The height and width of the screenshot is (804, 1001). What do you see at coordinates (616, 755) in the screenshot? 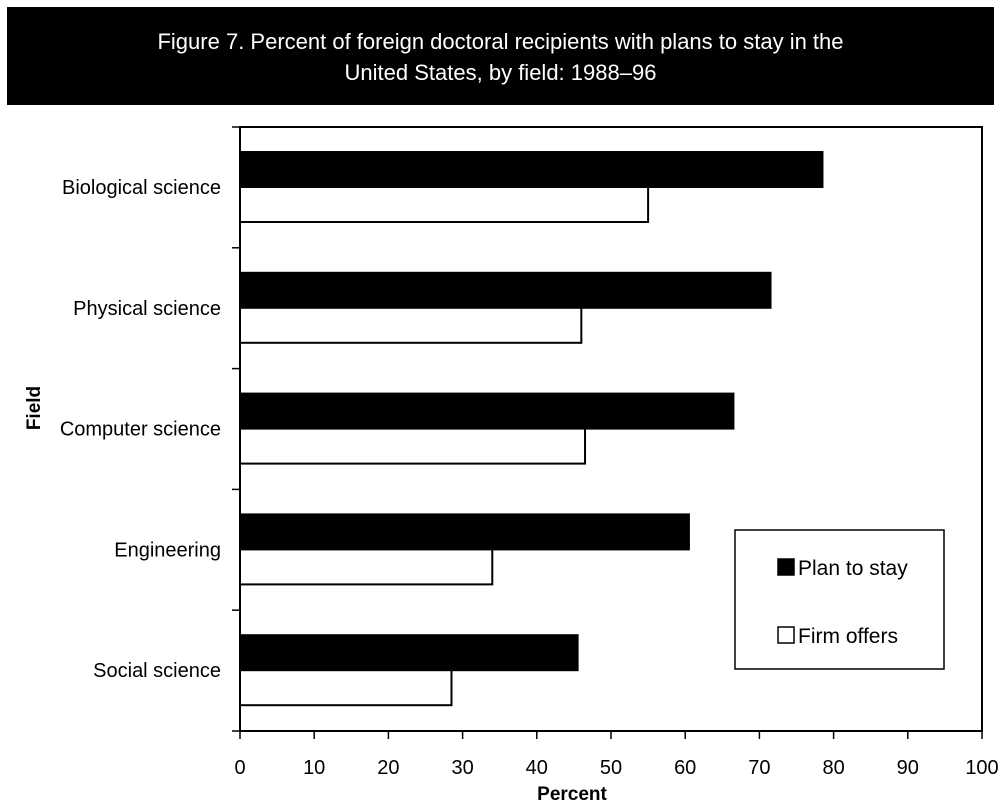
I see `x-ticks-group: 0 10 20 30 40 50 60 70 80 90 100` at bounding box center [616, 755].